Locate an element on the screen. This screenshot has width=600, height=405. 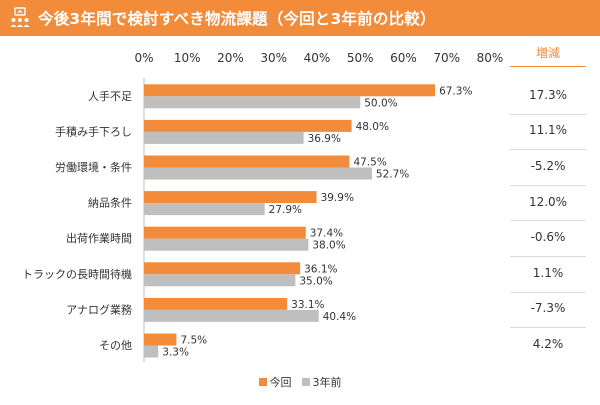
delta-value: 17.3% is located at coordinates (548, 94).